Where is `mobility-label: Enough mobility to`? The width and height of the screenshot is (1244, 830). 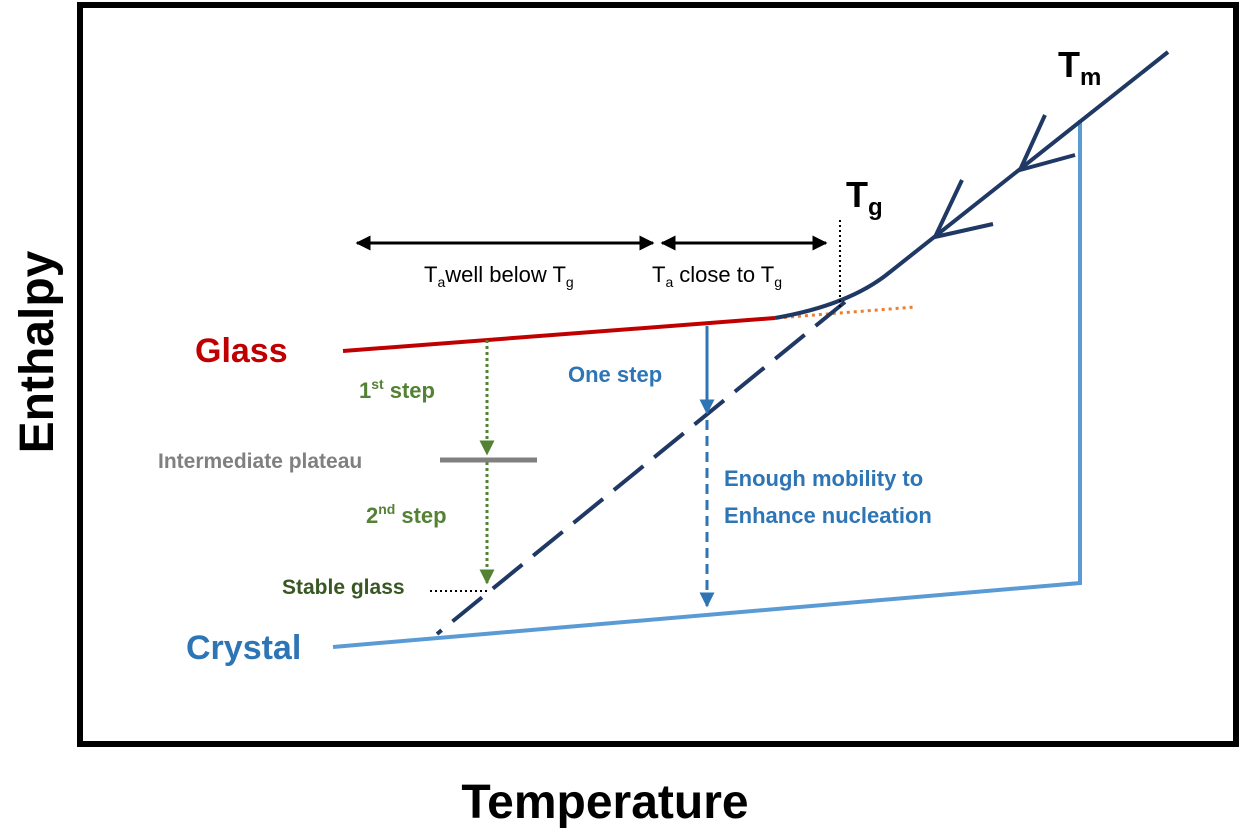
mobility-label: Enough mobility to is located at coordinates (823, 478).